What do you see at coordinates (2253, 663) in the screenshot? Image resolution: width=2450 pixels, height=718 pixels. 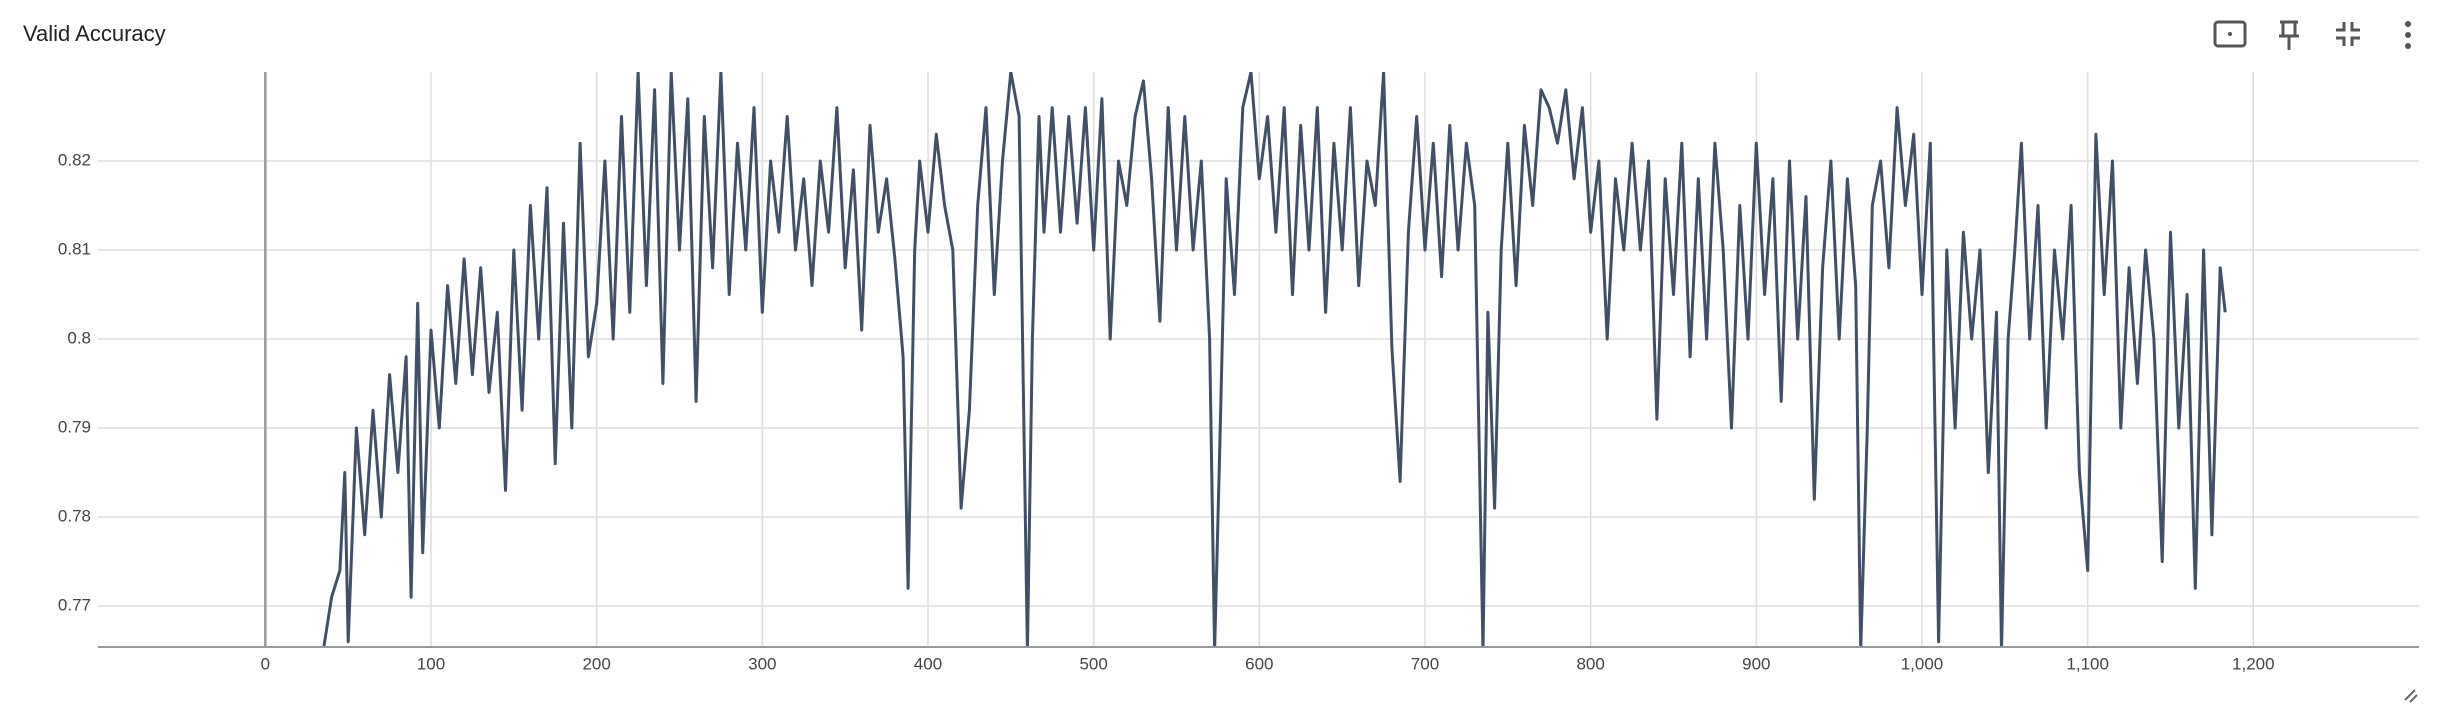 I see `x-tick-label: 1,200` at bounding box center [2253, 663].